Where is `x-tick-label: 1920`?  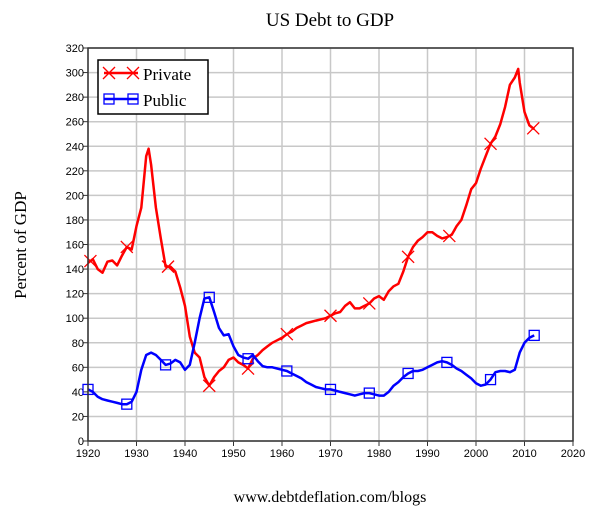 x-tick-label: 1920 is located at coordinates (88, 454).